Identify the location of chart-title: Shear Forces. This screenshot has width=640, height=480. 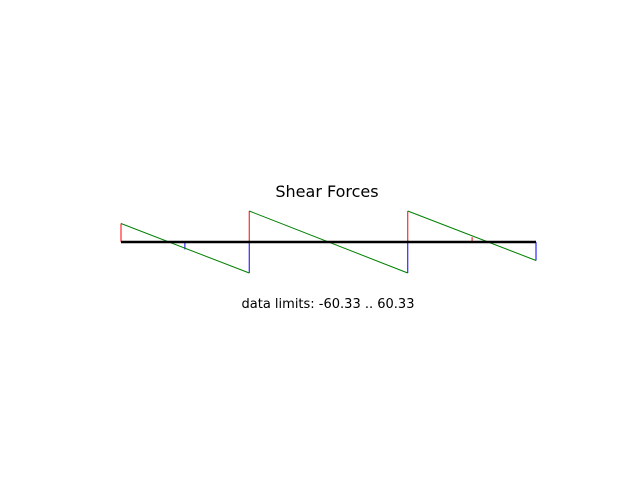
(326, 191).